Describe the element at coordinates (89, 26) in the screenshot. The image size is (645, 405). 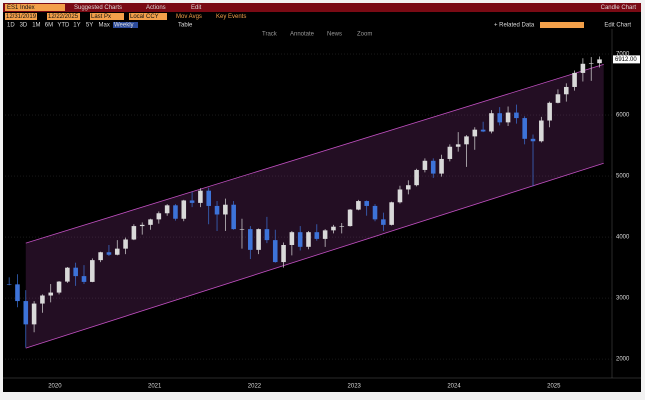
I see `range-button: 5Y` at that location.